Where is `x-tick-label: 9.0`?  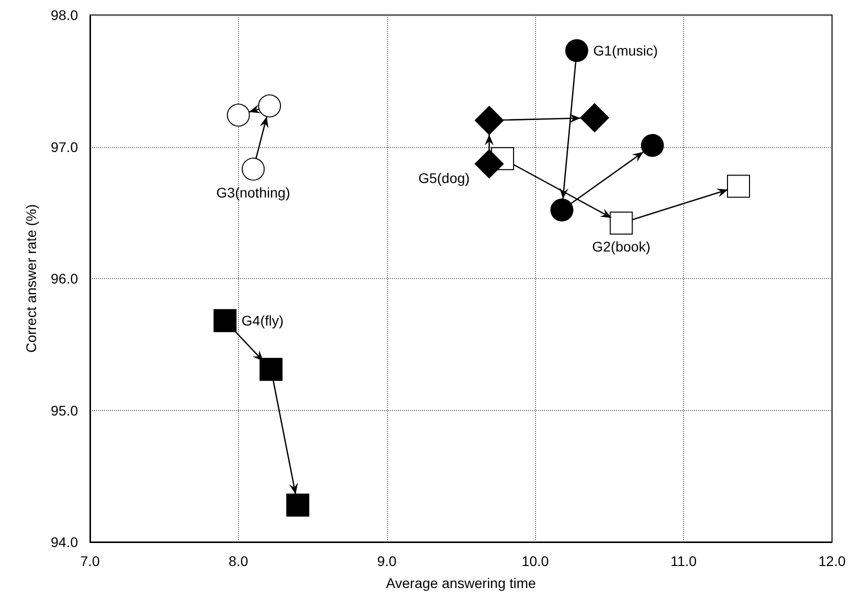
x-tick-label: 9.0 is located at coordinates (387, 561).